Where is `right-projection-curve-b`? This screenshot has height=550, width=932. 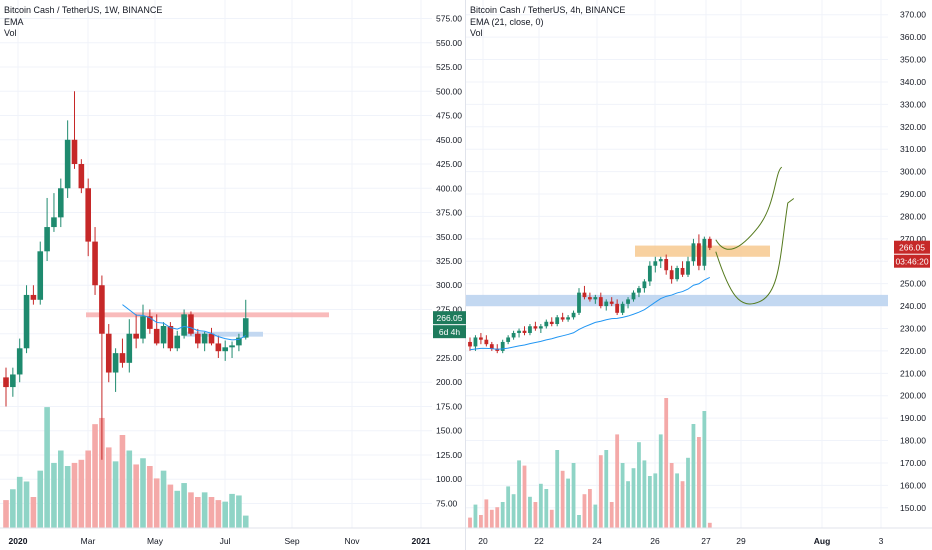 right-projection-curve-b is located at coordinates (755, 251).